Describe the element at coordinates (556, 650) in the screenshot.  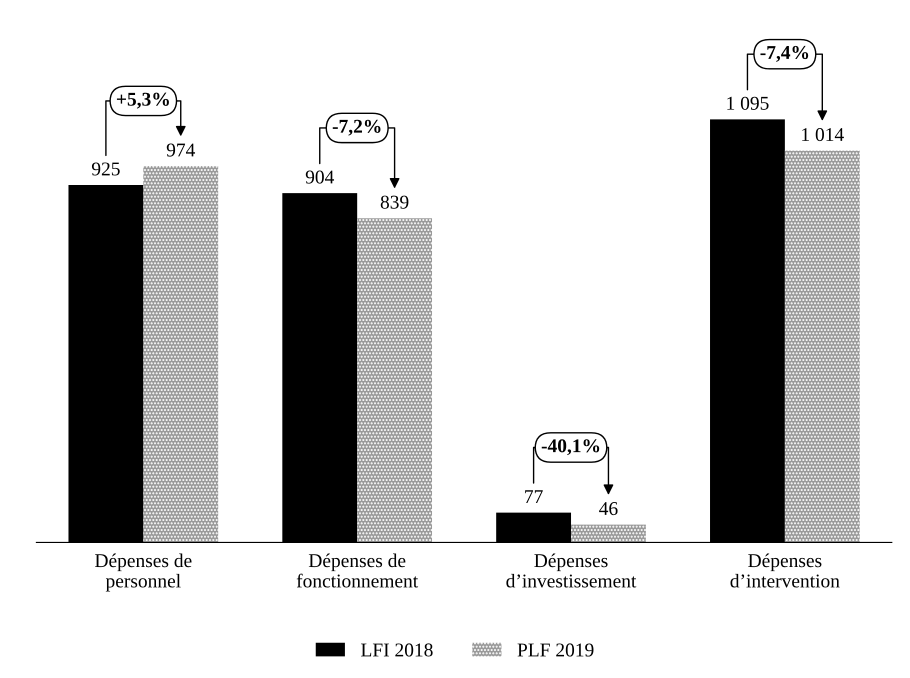
I see `legend-label: PLF 2019` at that location.